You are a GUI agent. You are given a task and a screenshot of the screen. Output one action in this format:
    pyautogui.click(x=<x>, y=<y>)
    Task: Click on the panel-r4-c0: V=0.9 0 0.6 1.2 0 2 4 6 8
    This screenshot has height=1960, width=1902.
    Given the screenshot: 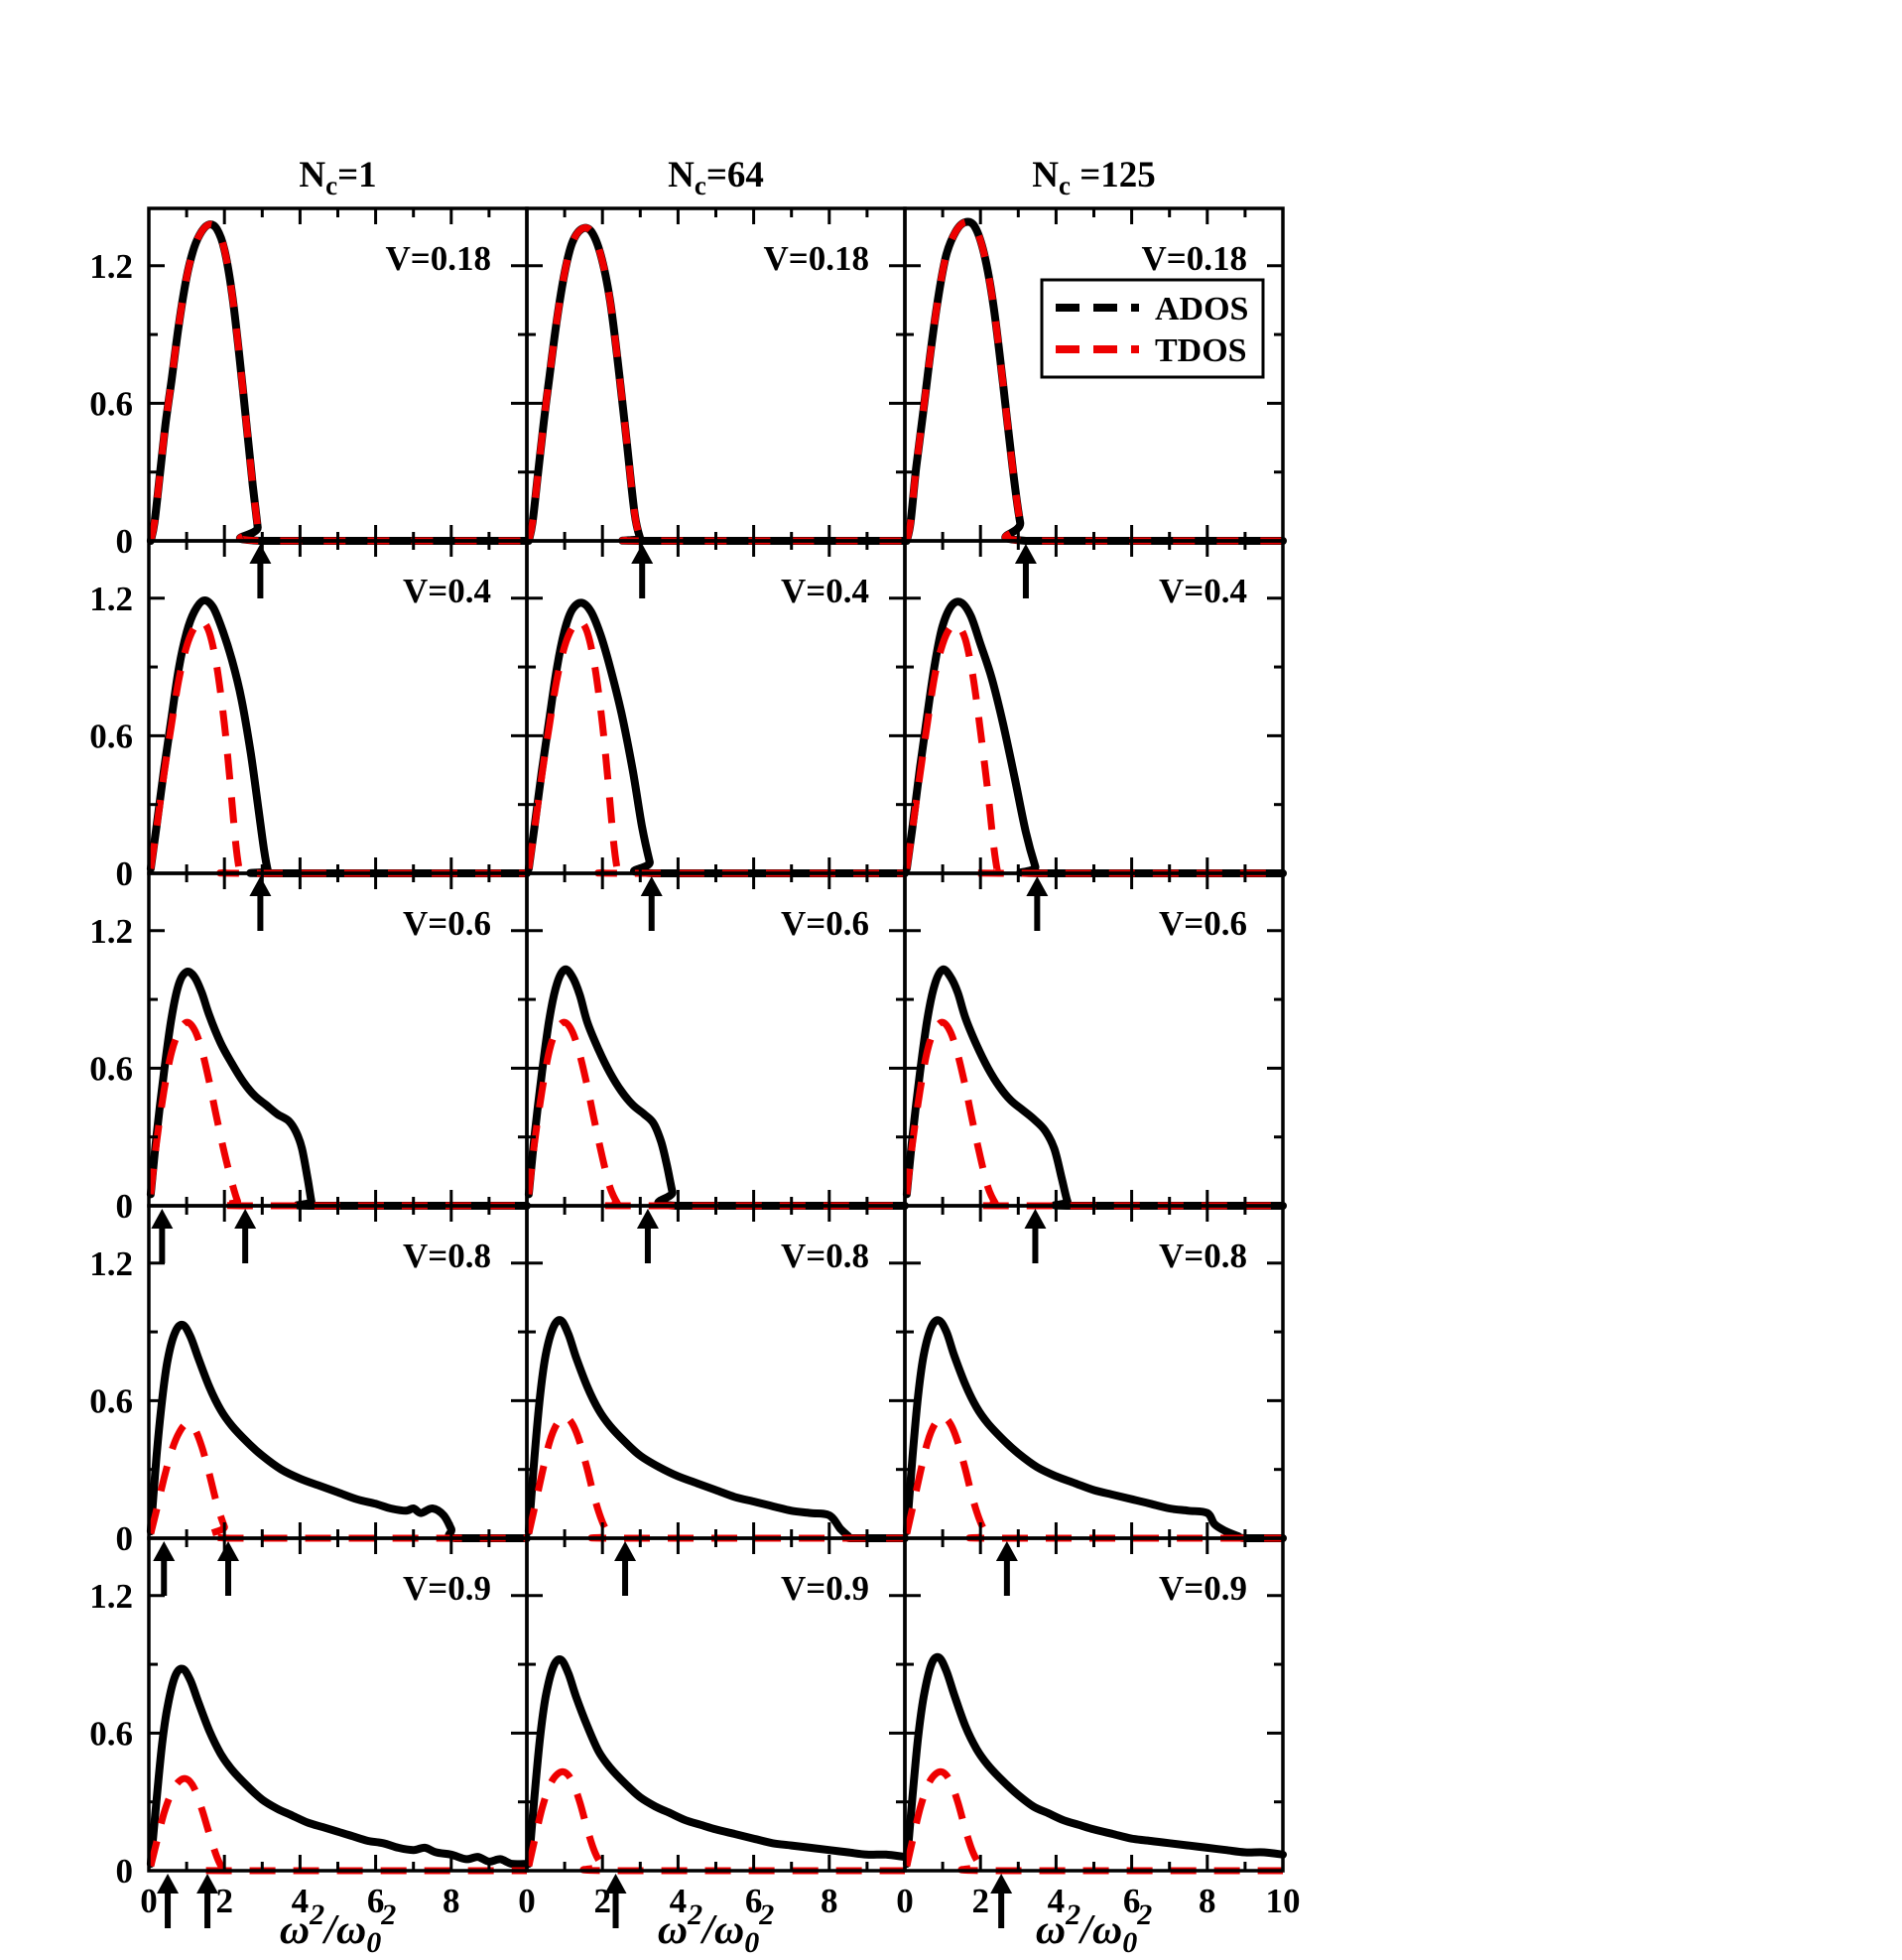 What is the action you would take?
    pyautogui.click(x=310, y=1728)
    